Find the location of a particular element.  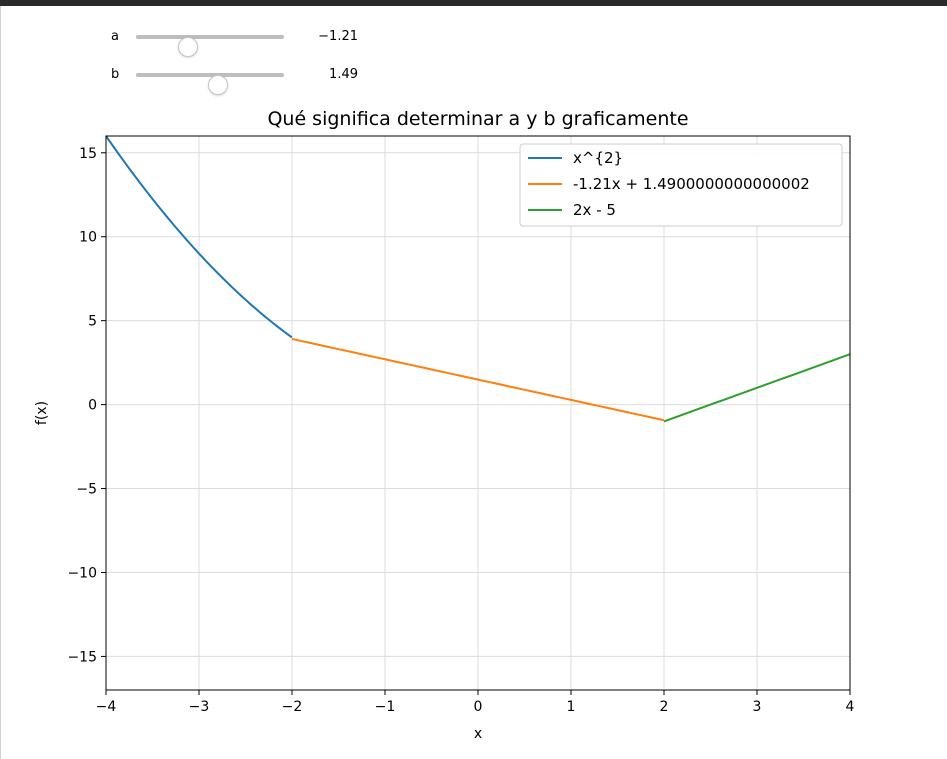

y-tick-label: 5 is located at coordinates (92, 322).